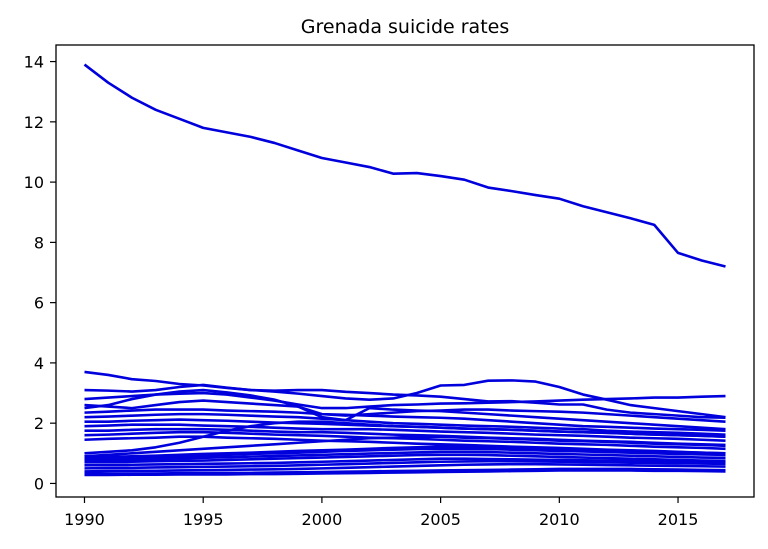  What do you see at coordinates (39, 483) in the screenshot?
I see `y-tick-label: 0` at bounding box center [39, 483].